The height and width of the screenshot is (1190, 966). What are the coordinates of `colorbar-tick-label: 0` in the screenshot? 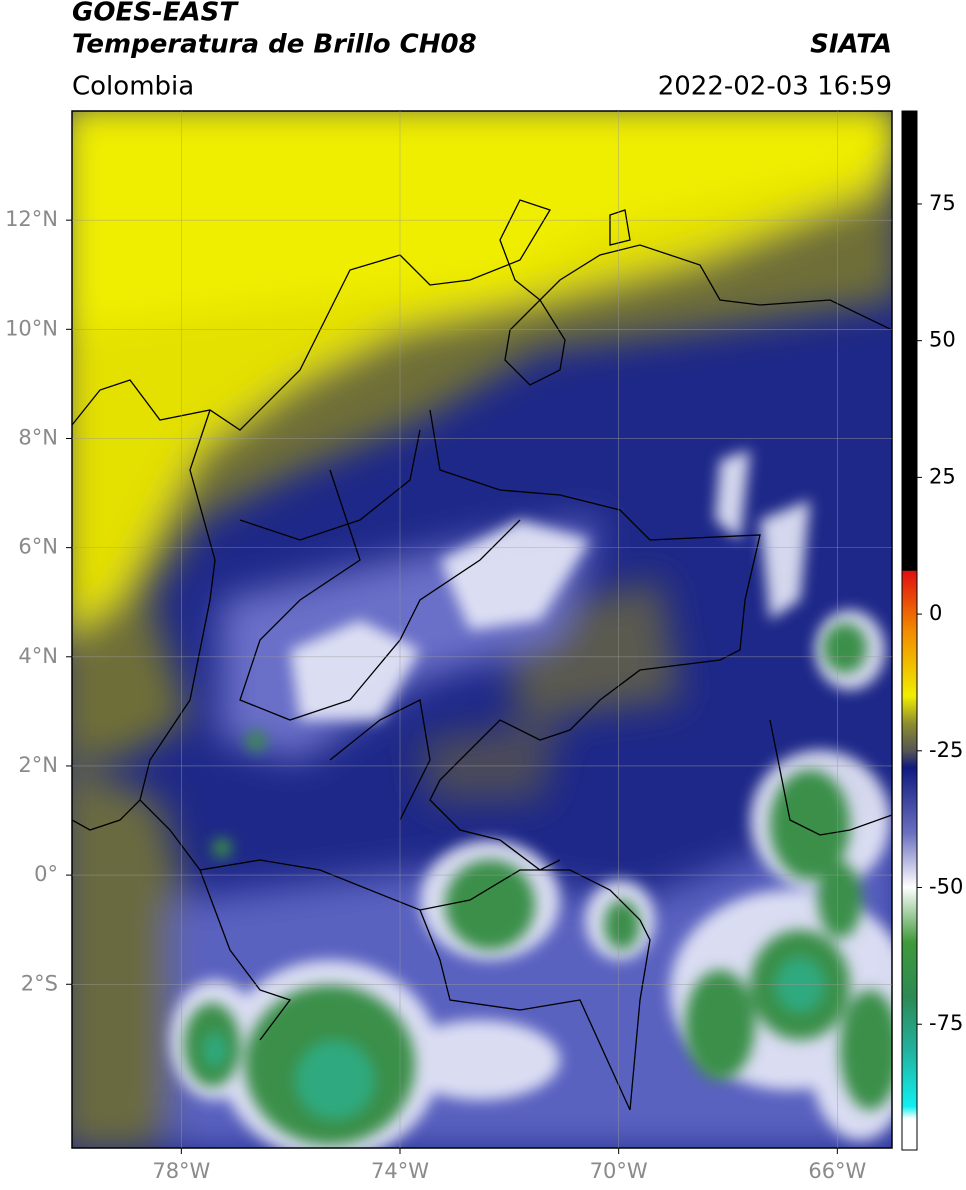 It's located at (935, 613).